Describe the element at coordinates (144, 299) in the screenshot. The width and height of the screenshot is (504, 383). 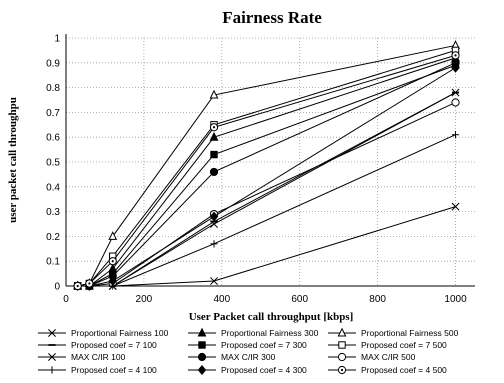
I see `x-tick-label: 200` at that location.